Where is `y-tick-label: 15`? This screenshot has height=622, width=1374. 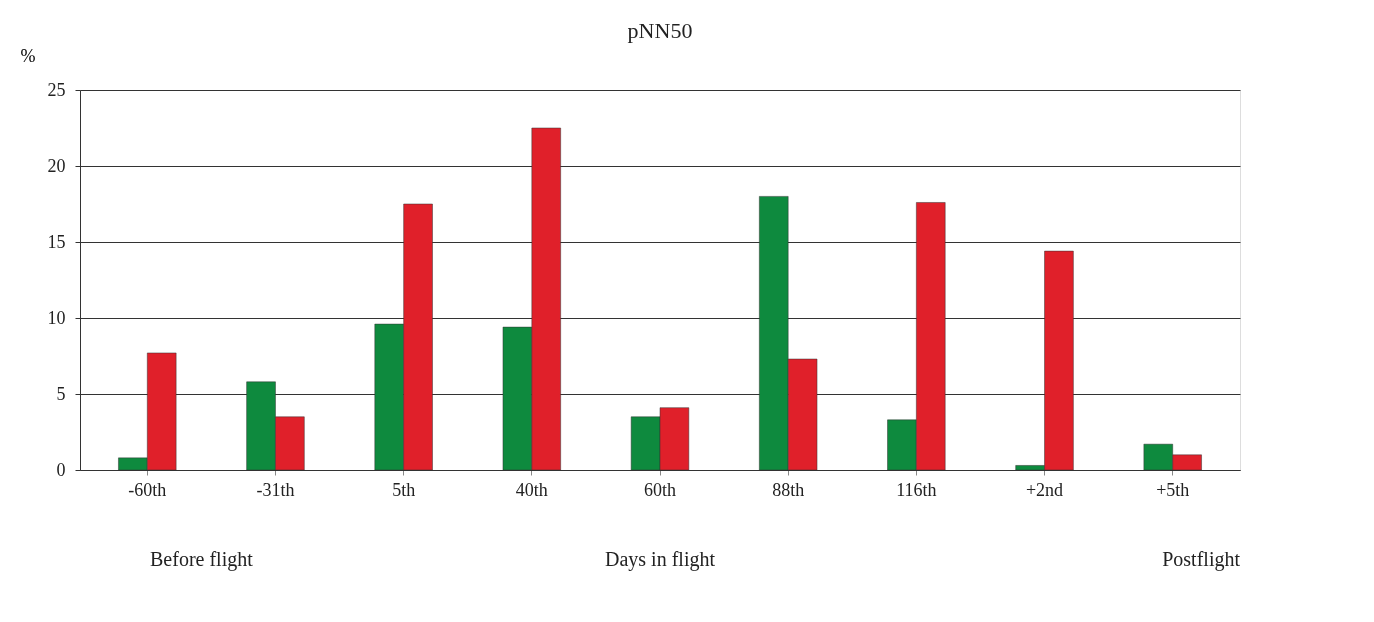
y-tick-label: 15 is located at coordinates (56, 241).